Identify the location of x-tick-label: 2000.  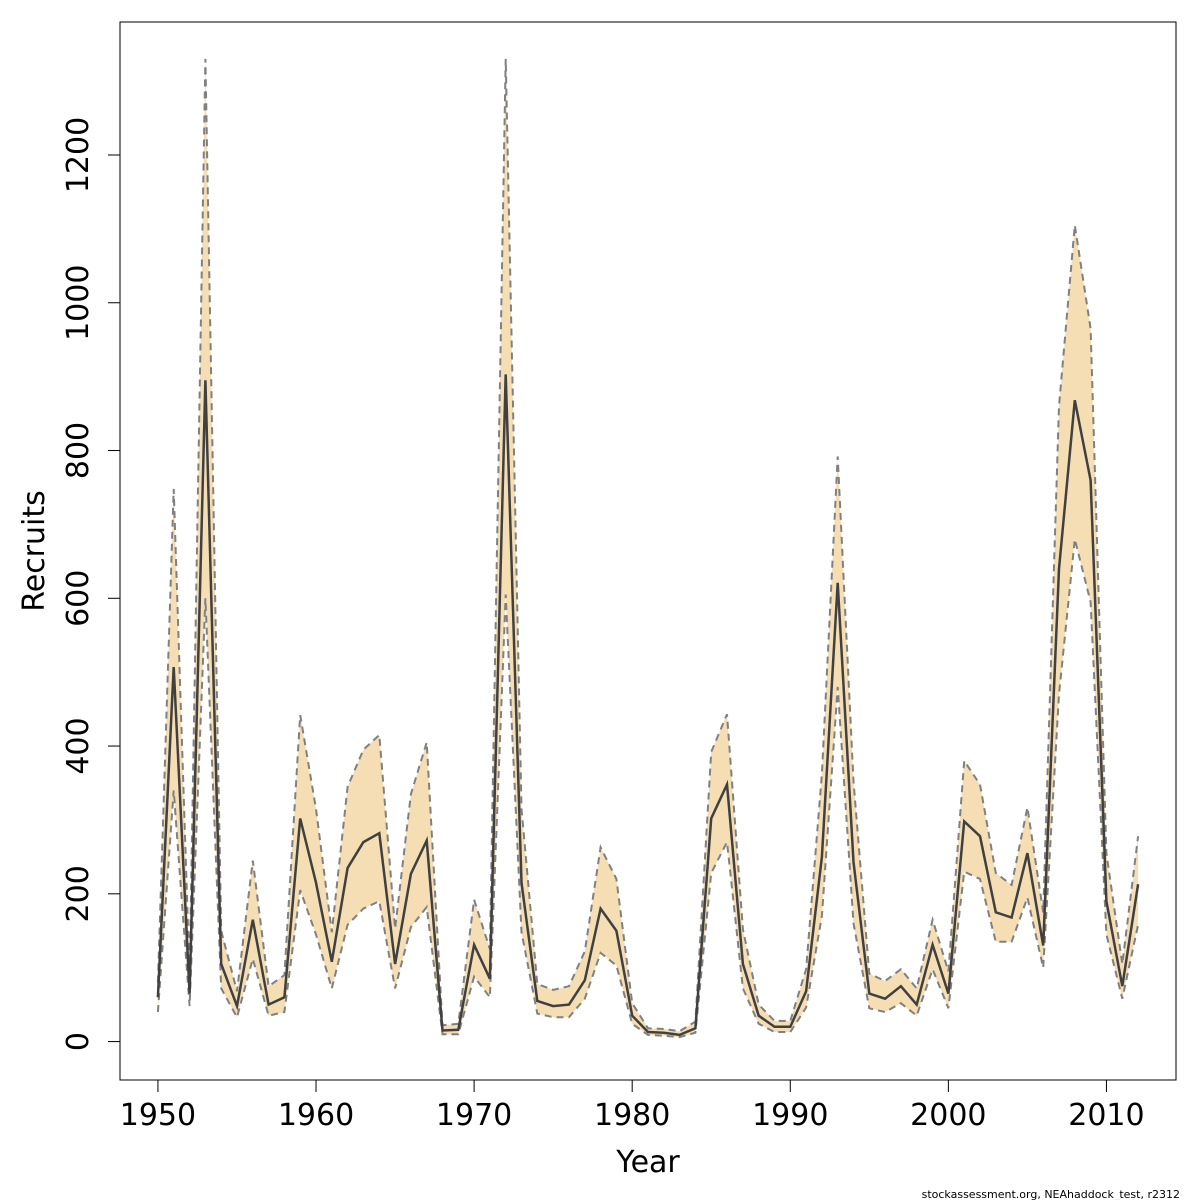
(948, 1115).